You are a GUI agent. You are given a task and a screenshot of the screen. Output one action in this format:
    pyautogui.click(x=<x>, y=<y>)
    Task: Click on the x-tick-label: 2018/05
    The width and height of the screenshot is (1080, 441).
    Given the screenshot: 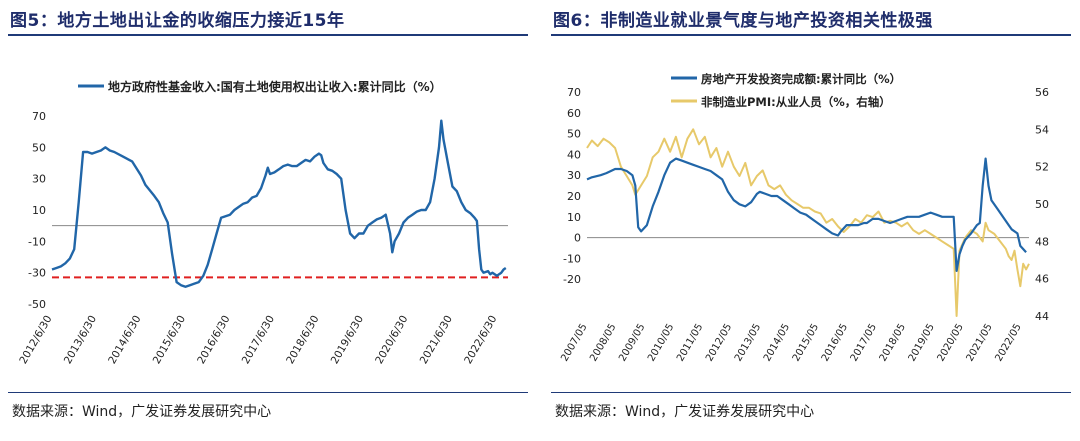 What is the action you would take?
    pyautogui.click(x=893, y=342)
    